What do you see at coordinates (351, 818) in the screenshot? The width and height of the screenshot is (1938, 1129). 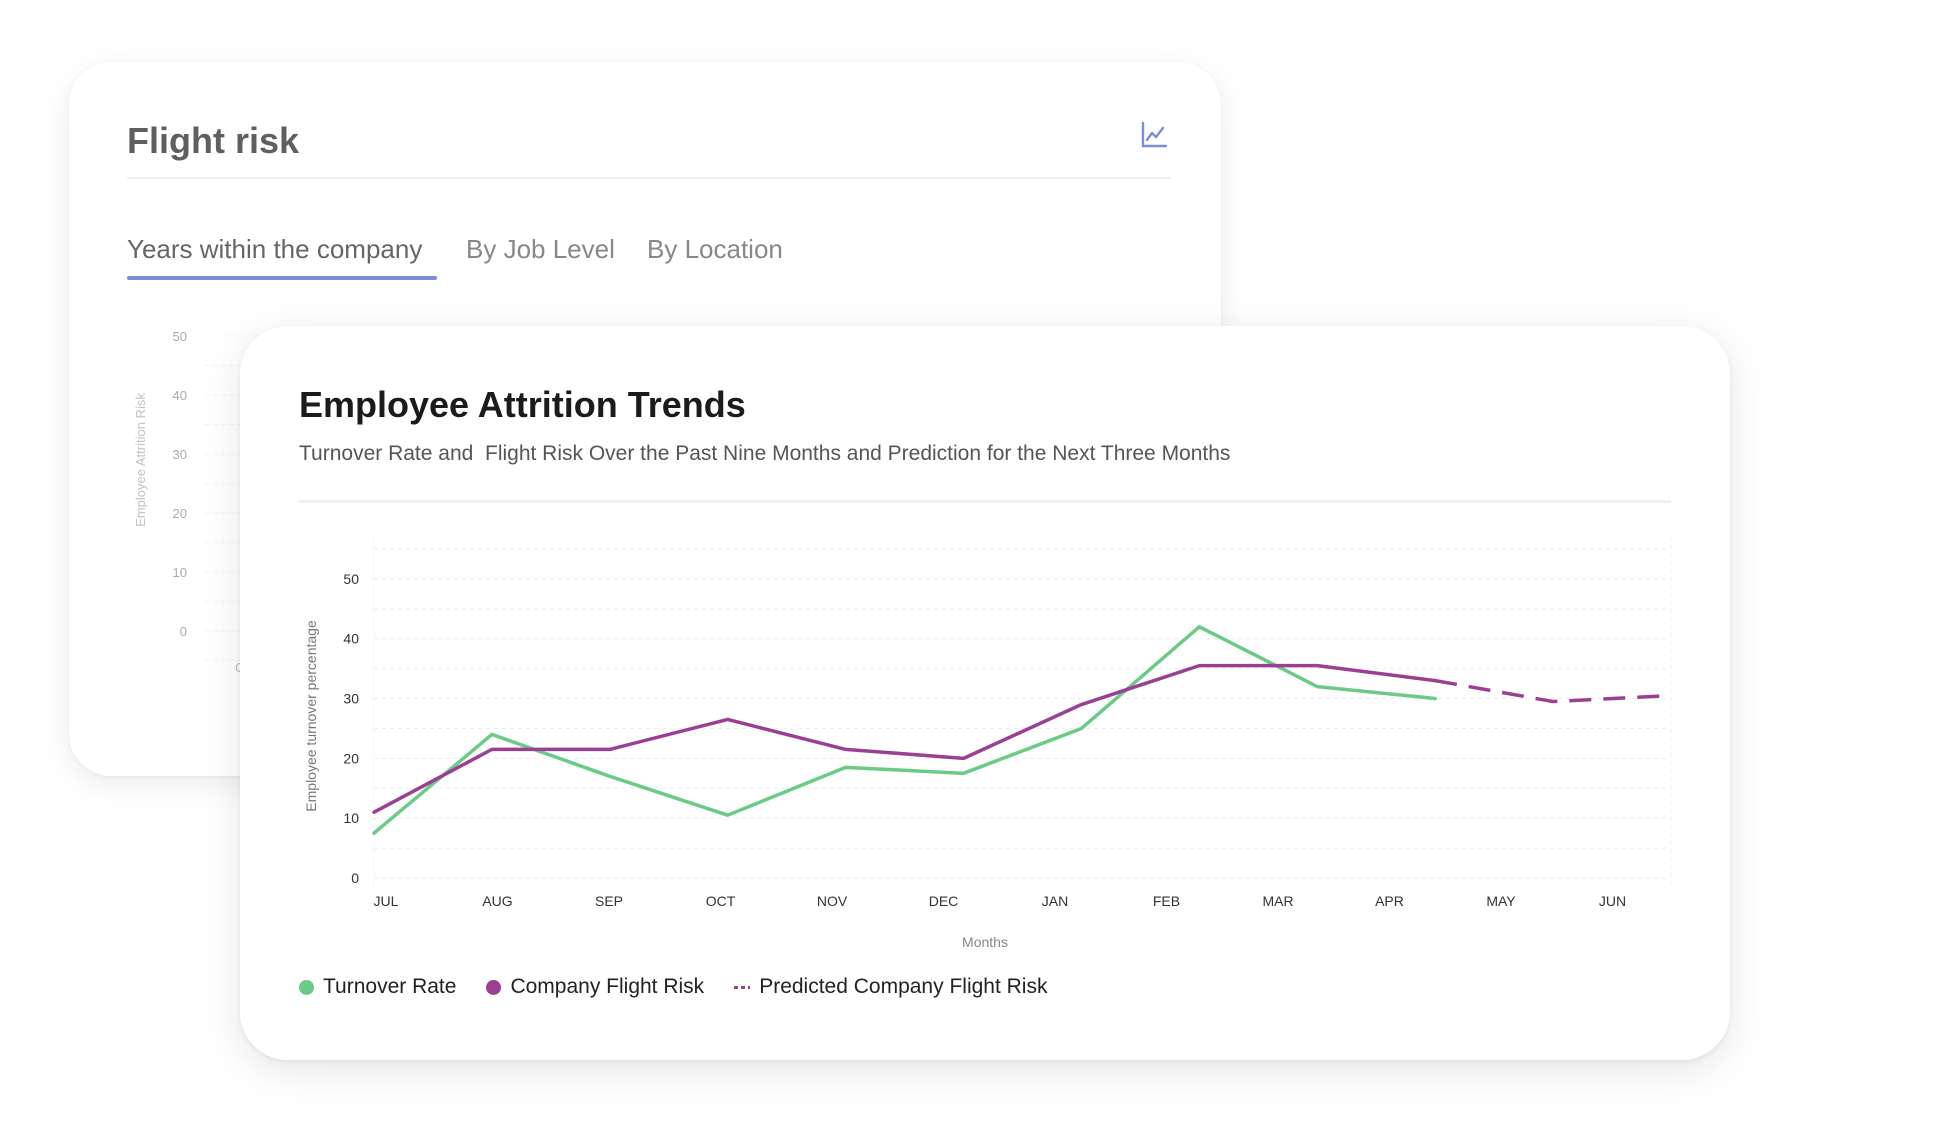 I see `y-tick-label: 10` at bounding box center [351, 818].